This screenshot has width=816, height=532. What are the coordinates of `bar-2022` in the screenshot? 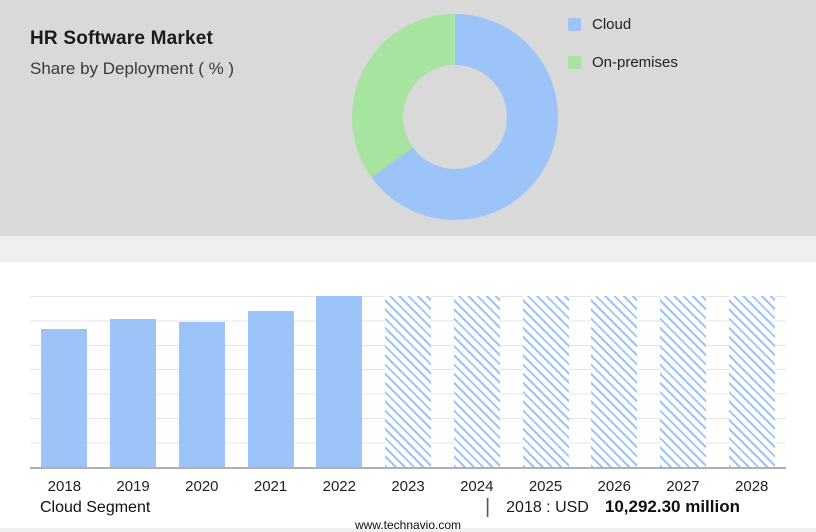 It's located at (339, 381).